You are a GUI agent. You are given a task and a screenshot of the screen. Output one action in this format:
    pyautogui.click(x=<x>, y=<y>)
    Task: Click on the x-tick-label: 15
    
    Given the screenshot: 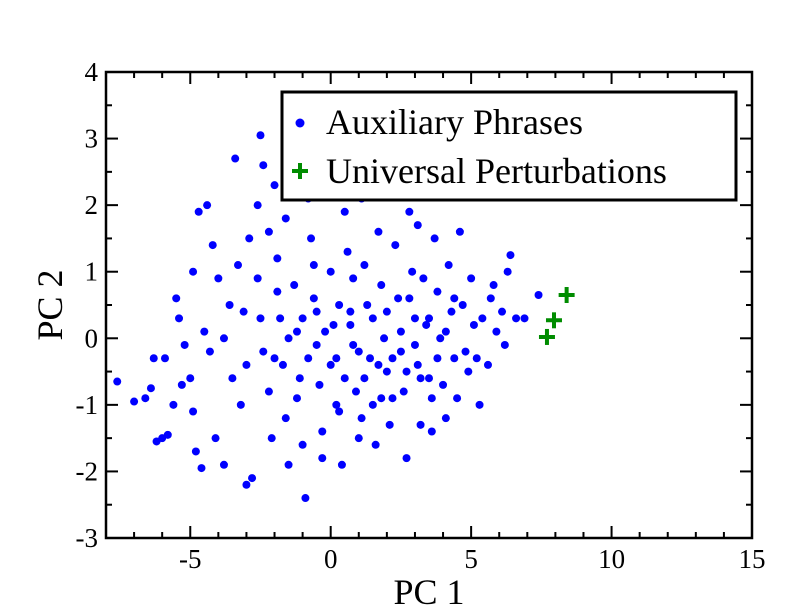 What is the action you would take?
    pyautogui.click(x=752, y=559)
    